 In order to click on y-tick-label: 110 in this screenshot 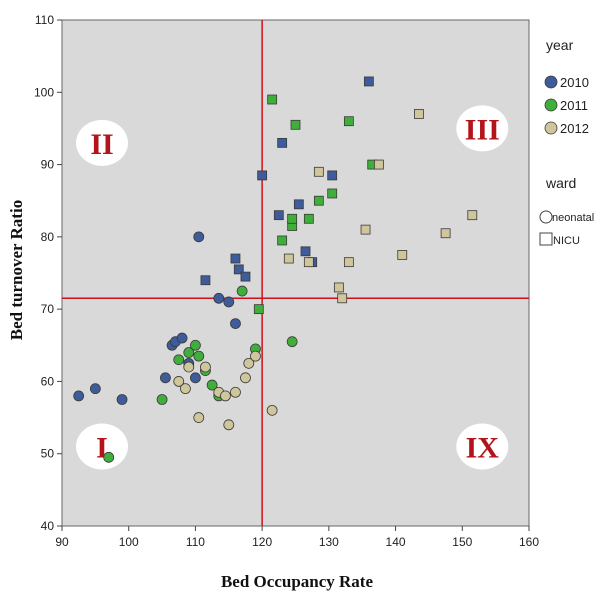, I will do `click(44, 20)`.